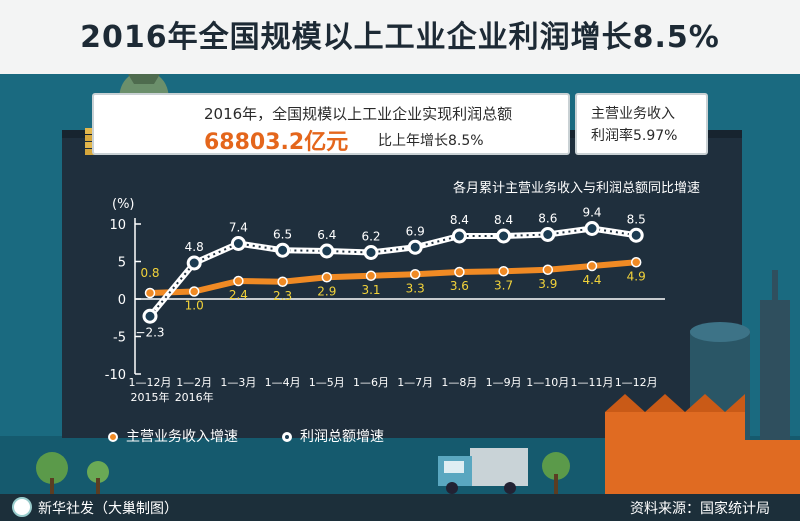 This screenshot has height=521, width=800. What do you see at coordinates (194, 397) in the screenshot?
I see `x-tick-sublabel: 2016年` at bounding box center [194, 397].